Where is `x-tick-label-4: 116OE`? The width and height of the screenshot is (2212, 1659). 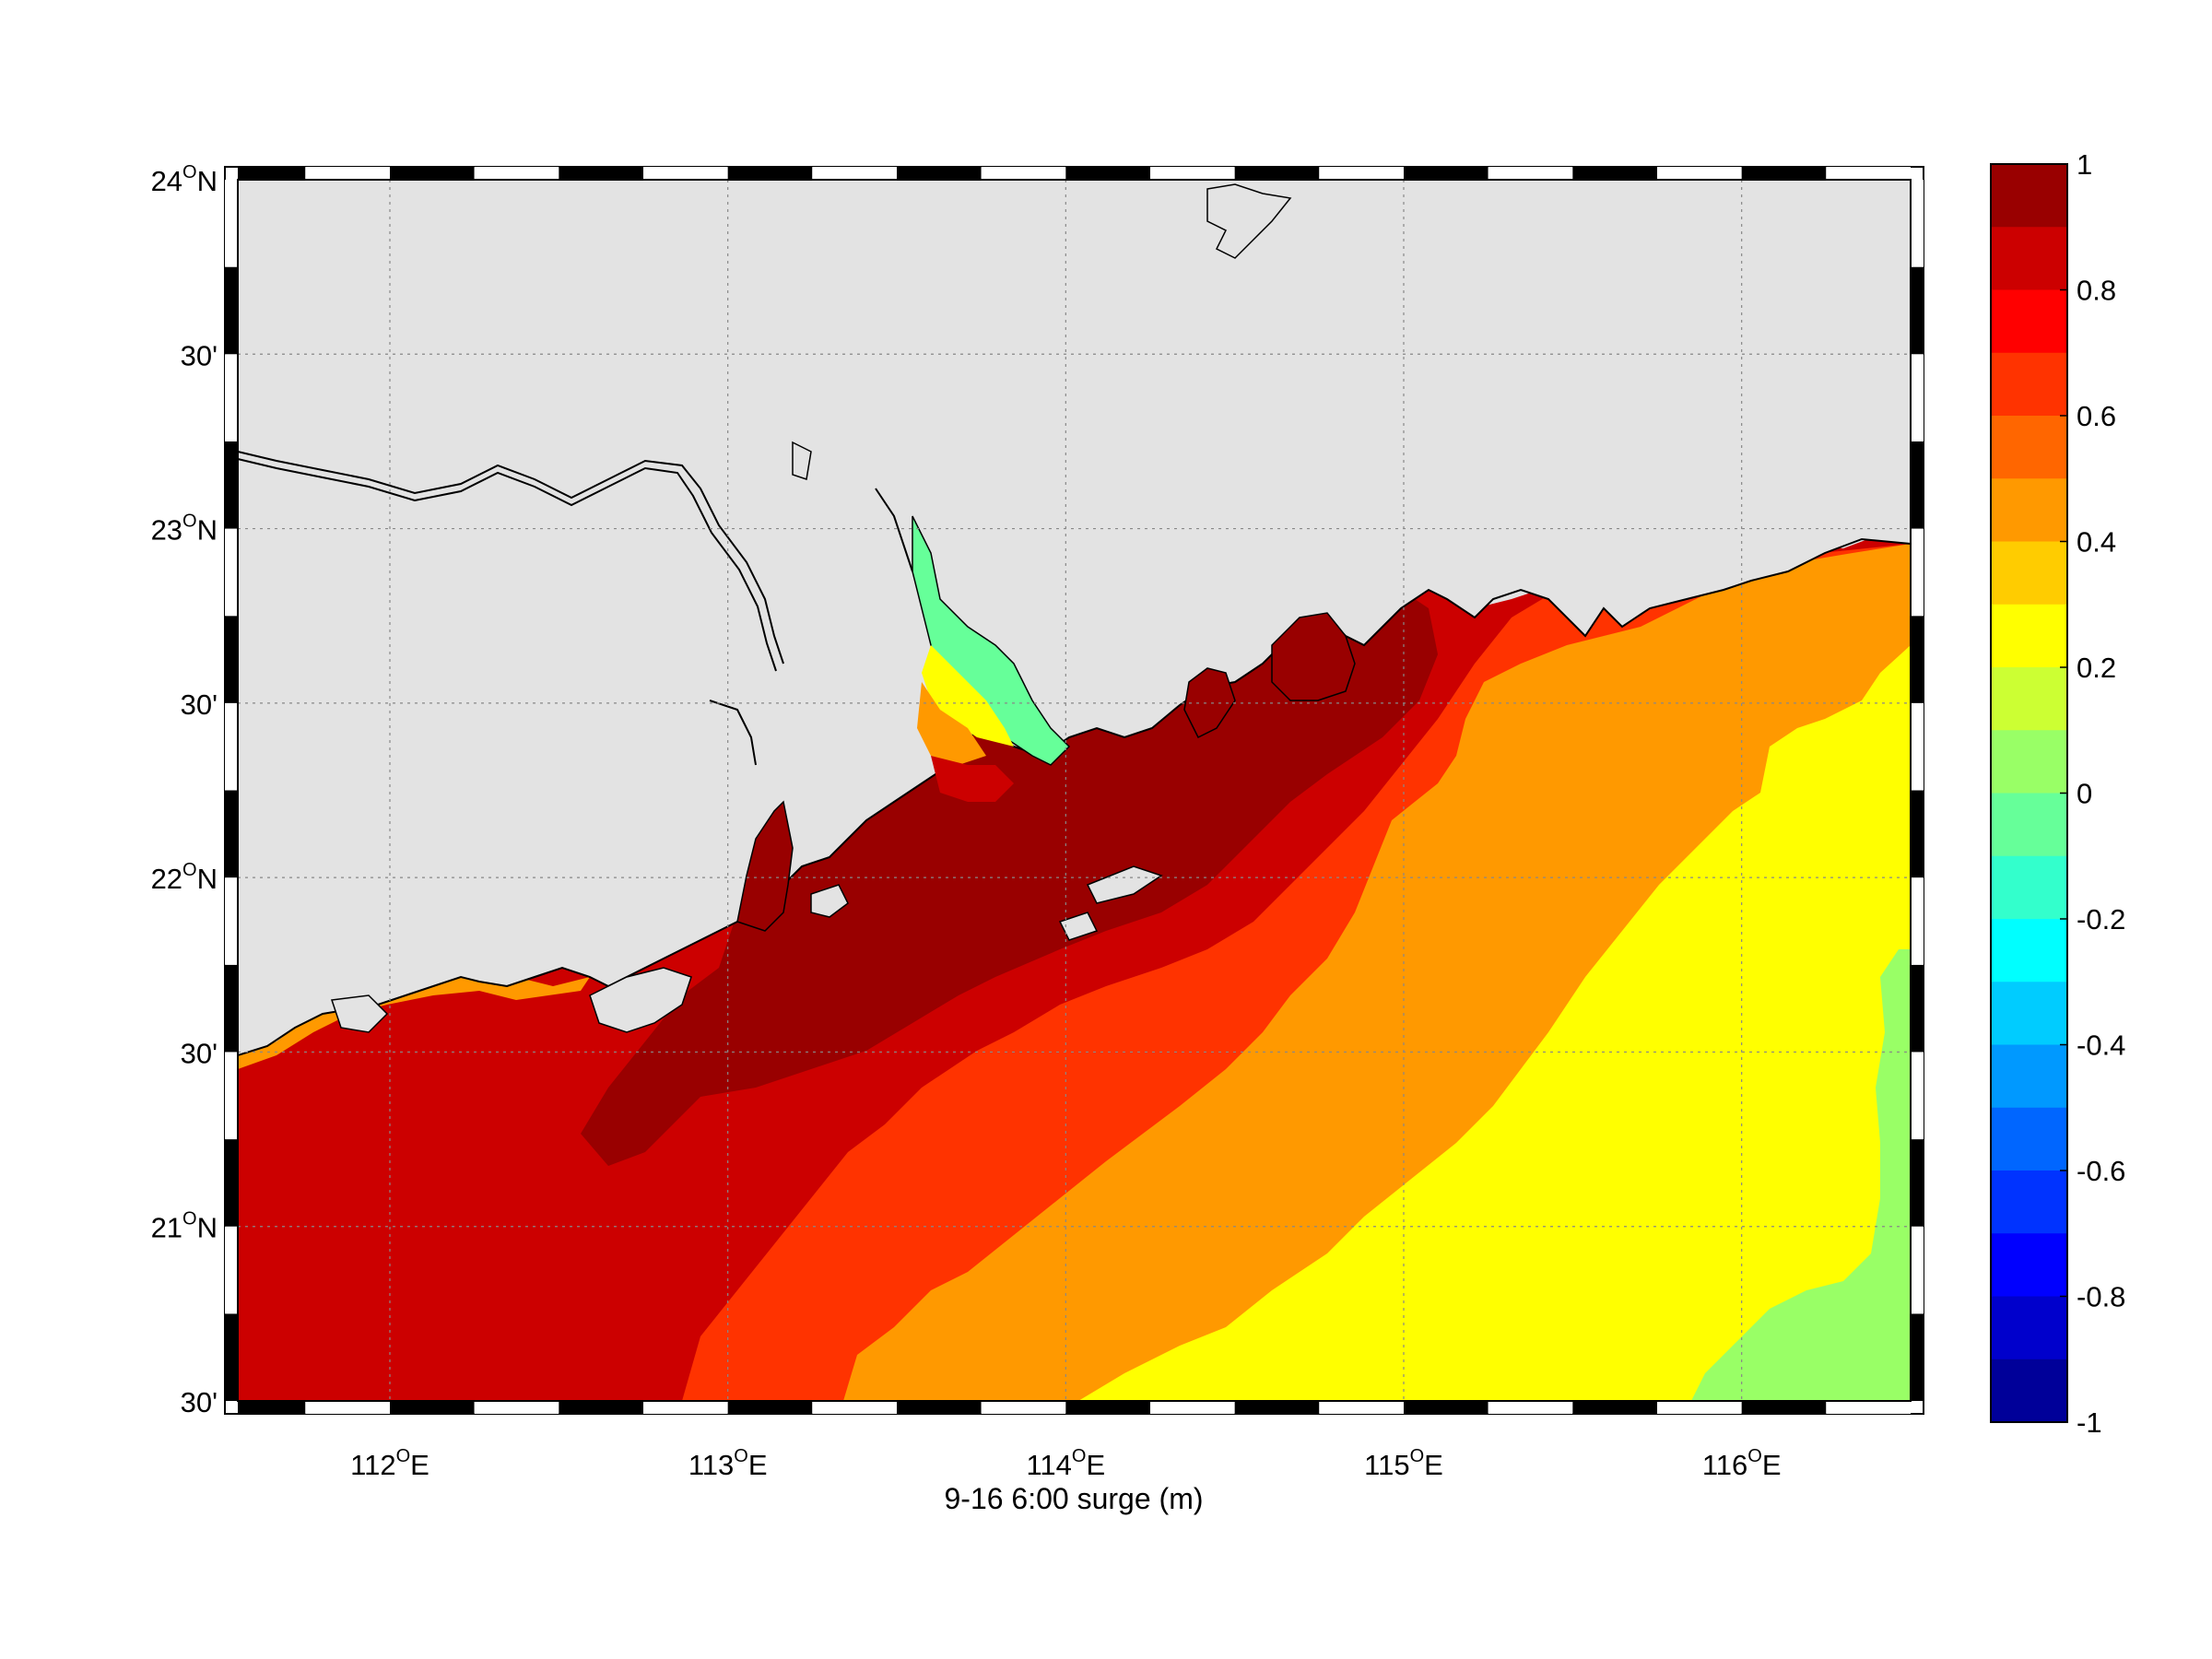 x-tick-label-4: 116OE is located at coordinates (1742, 1463).